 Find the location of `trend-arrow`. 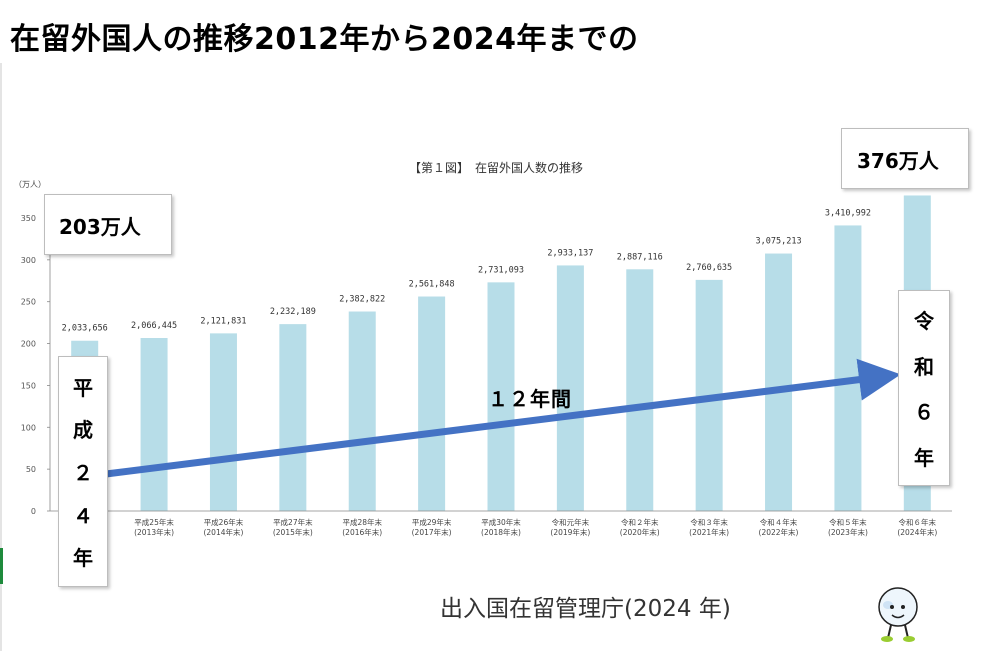

trend-arrow is located at coordinates (503, 418).